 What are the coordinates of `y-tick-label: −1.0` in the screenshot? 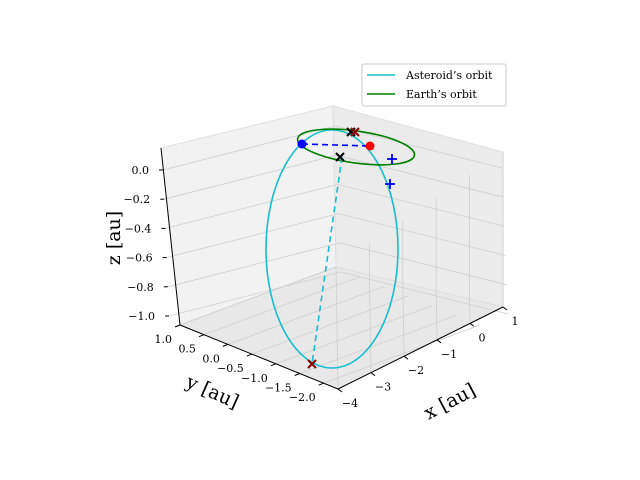 It's located at (254, 378).